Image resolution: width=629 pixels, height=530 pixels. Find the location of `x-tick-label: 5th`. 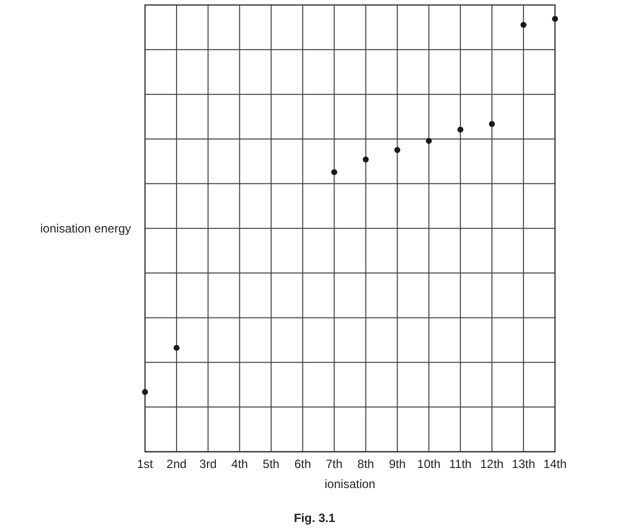

x-tick-label: 5th is located at coordinates (271, 464).